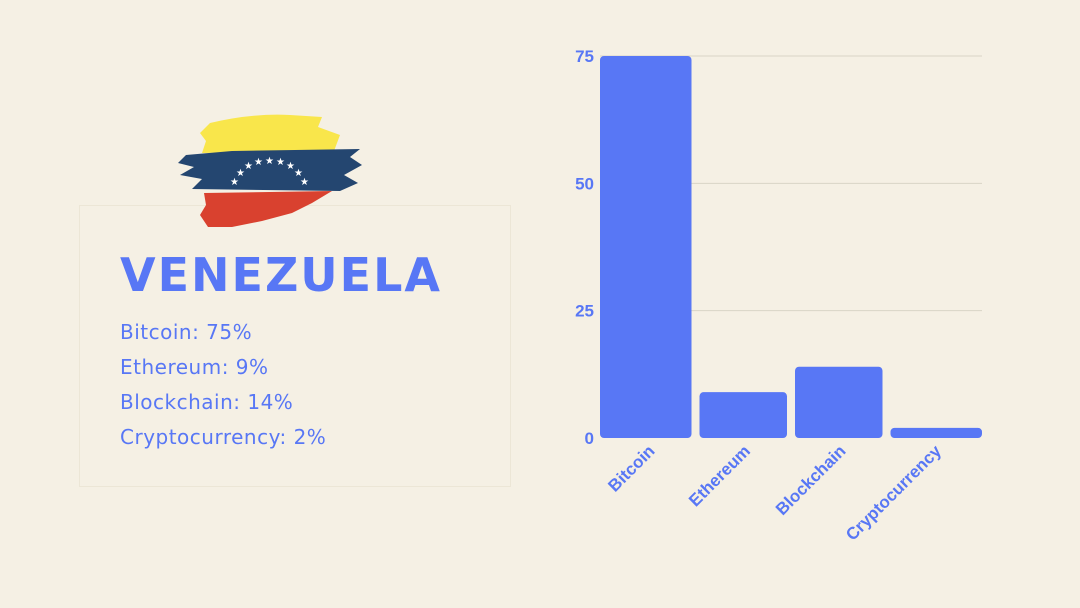  I want to click on x-tick-label: Bitcoin, so click(631, 468).